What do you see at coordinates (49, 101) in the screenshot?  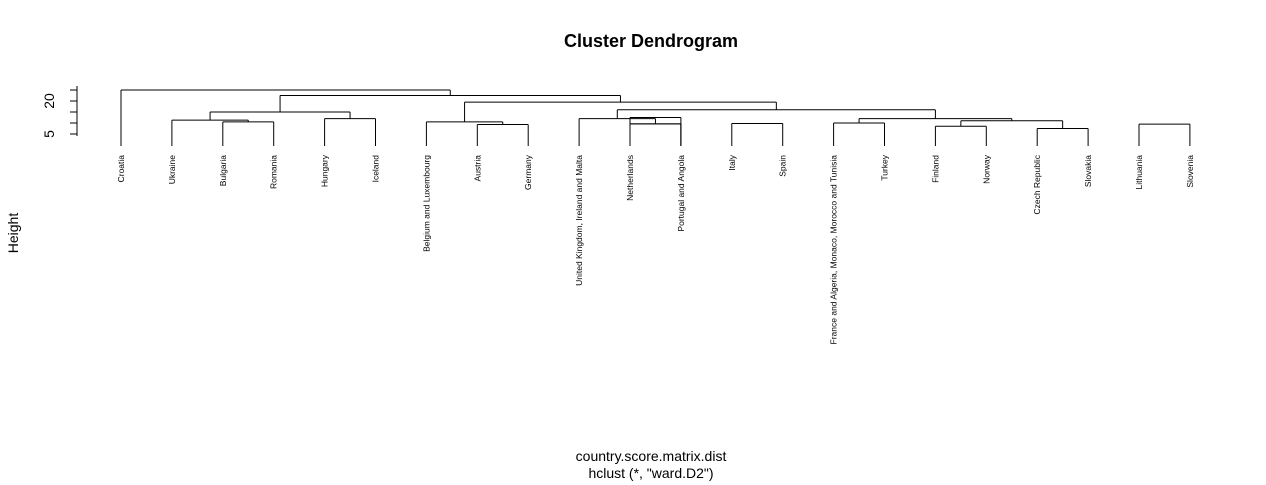 I see `y-tick-label: 20` at bounding box center [49, 101].